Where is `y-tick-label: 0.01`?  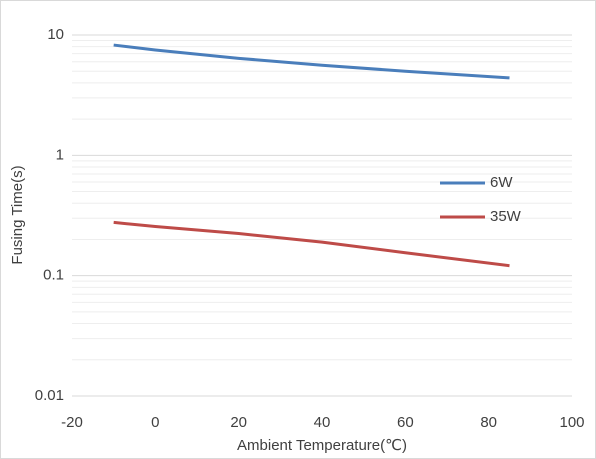
y-tick-label: 0.01 is located at coordinates (49, 395).